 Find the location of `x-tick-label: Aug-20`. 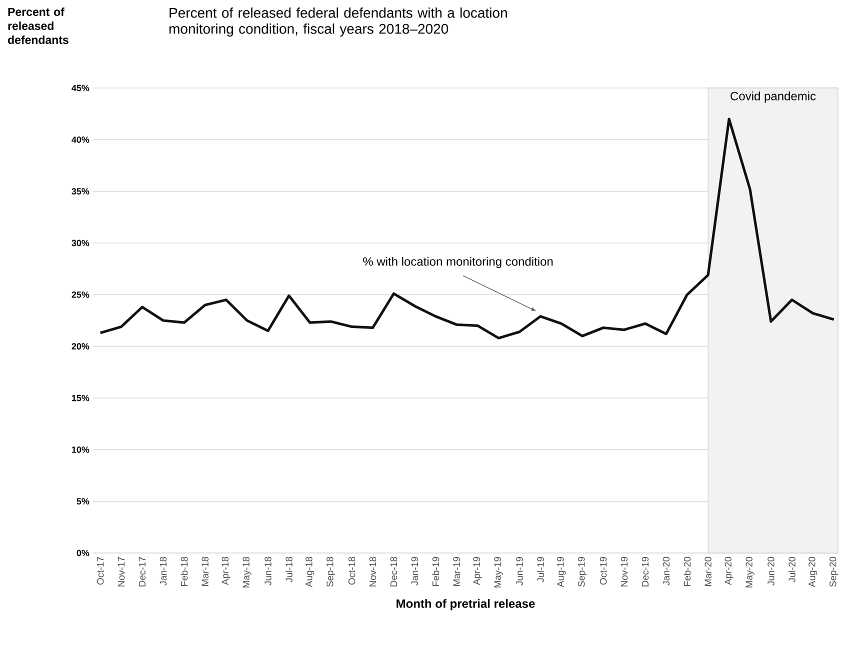

x-tick-label: Aug-20 is located at coordinates (813, 572).